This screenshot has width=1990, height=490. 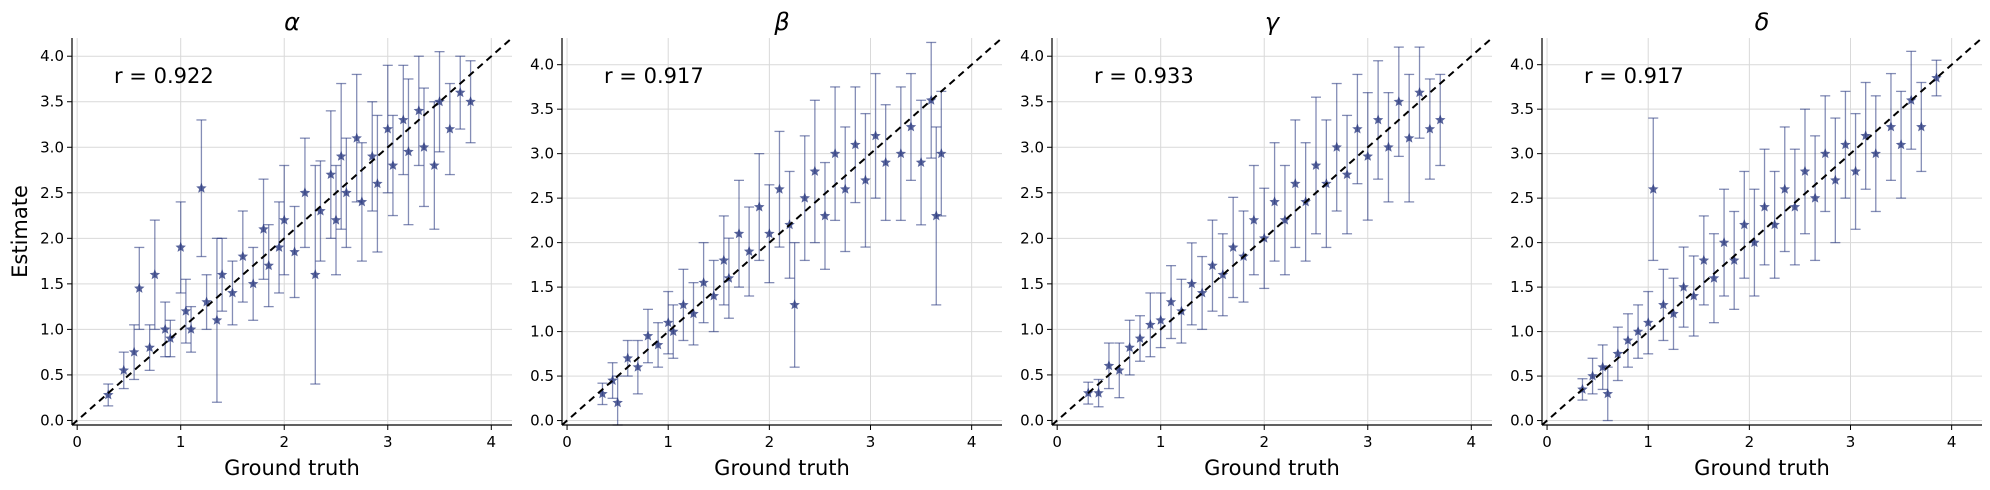 I want to click on panel-title: γ, so click(x=1273, y=22).